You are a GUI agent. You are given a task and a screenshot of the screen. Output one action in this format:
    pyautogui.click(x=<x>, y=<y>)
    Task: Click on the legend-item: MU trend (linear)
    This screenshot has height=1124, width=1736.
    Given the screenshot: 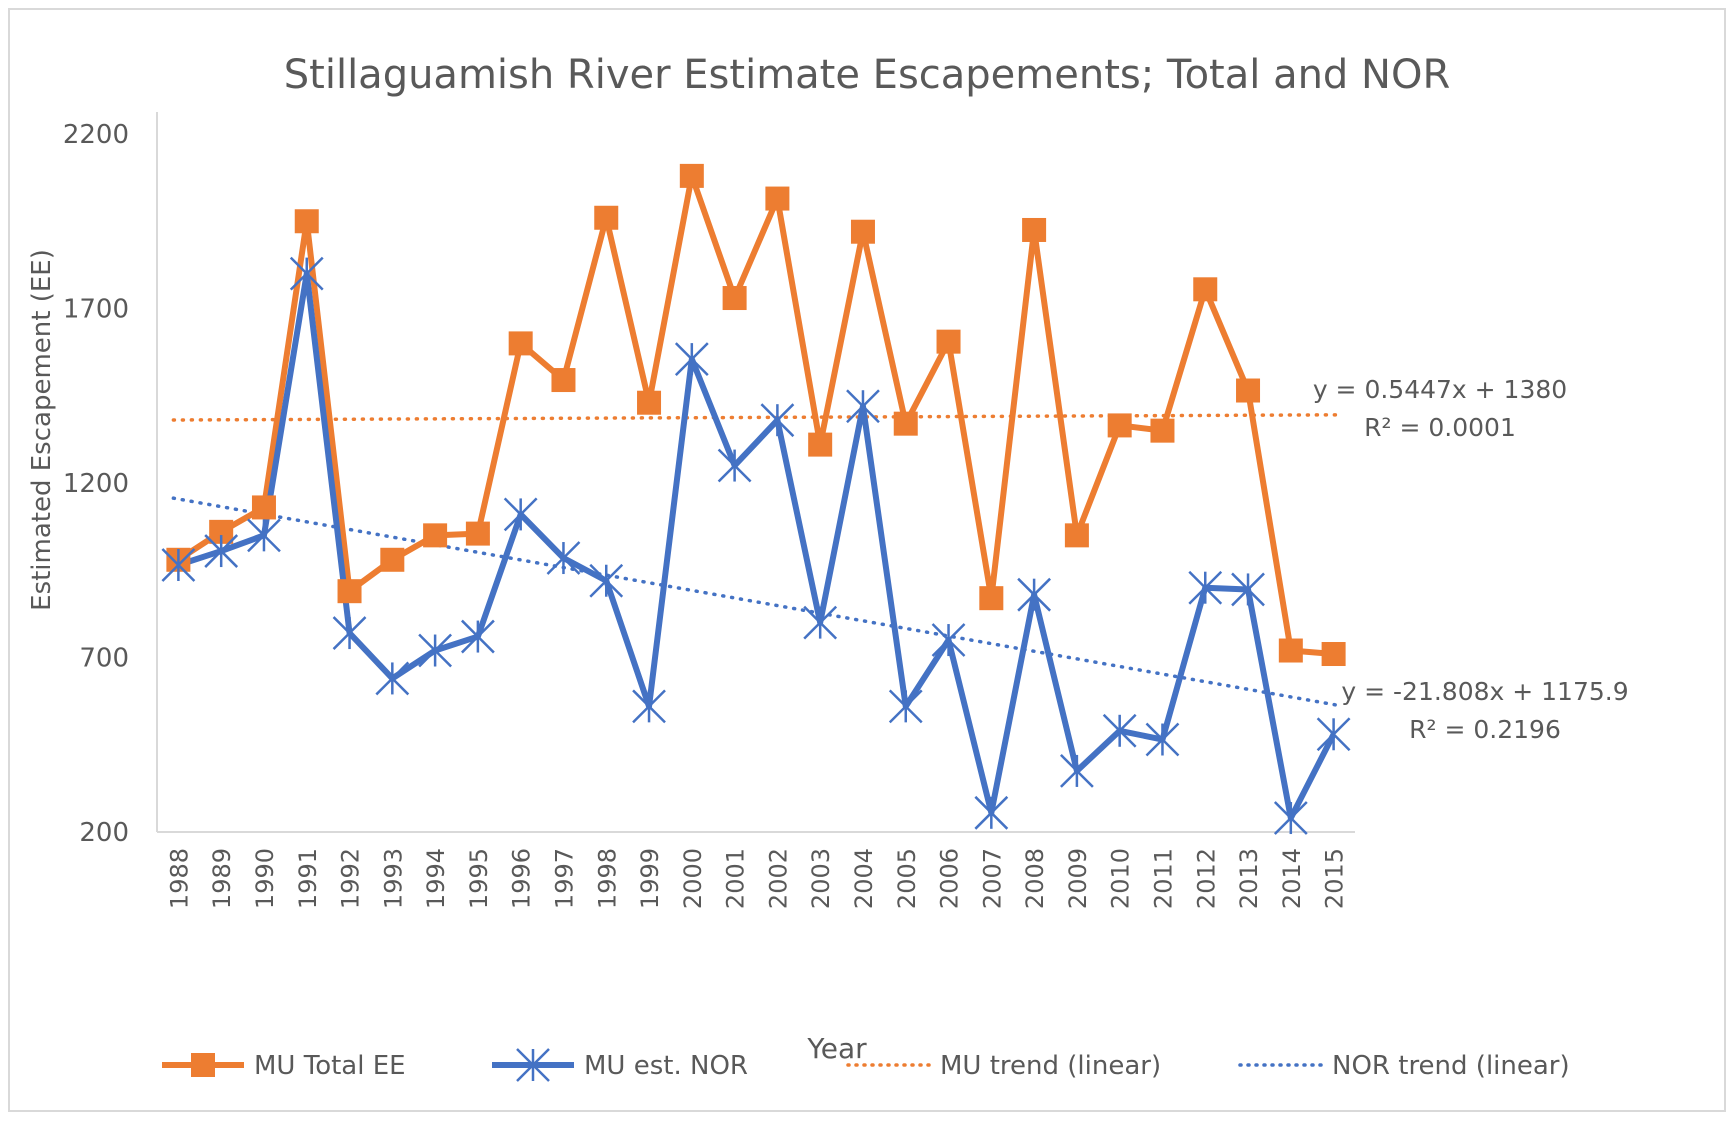 What is the action you would take?
    pyautogui.click(x=1003, y=1066)
    